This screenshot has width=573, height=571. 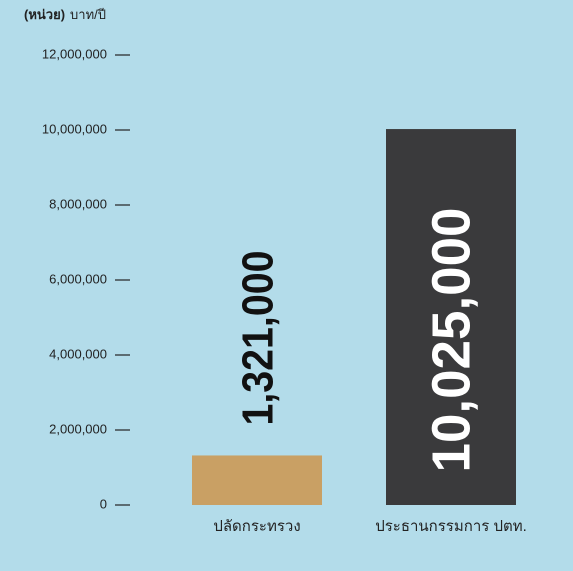 What do you see at coordinates (74, 53) in the screenshot?
I see `y-tick-label: 12,000,000` at bounding box center [74, 53].